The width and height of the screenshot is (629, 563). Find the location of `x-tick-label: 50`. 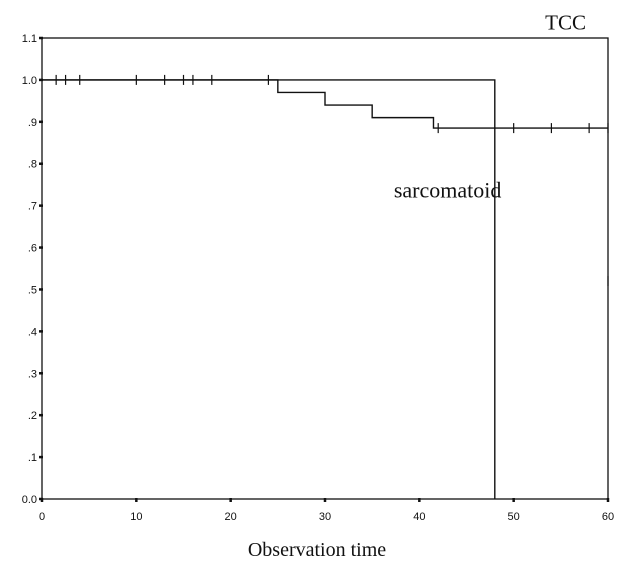

x-tick-label: 50 is located at coordinates (514, 517).